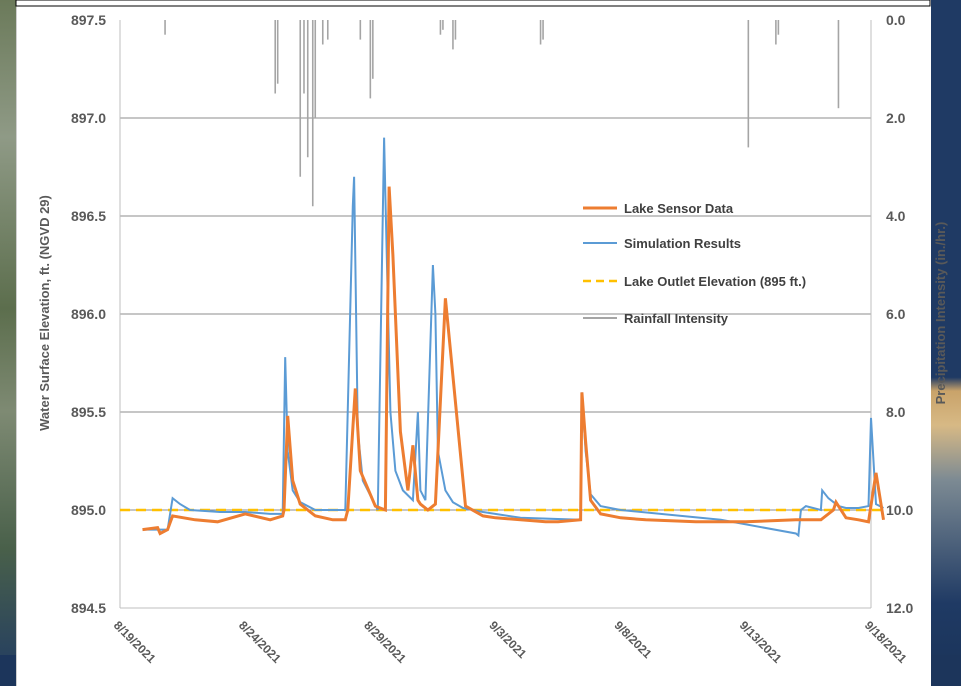 The height and width of the screenshot is (686, 961). I want to click on y2-tick-label: 8.0, so click(896, 412).